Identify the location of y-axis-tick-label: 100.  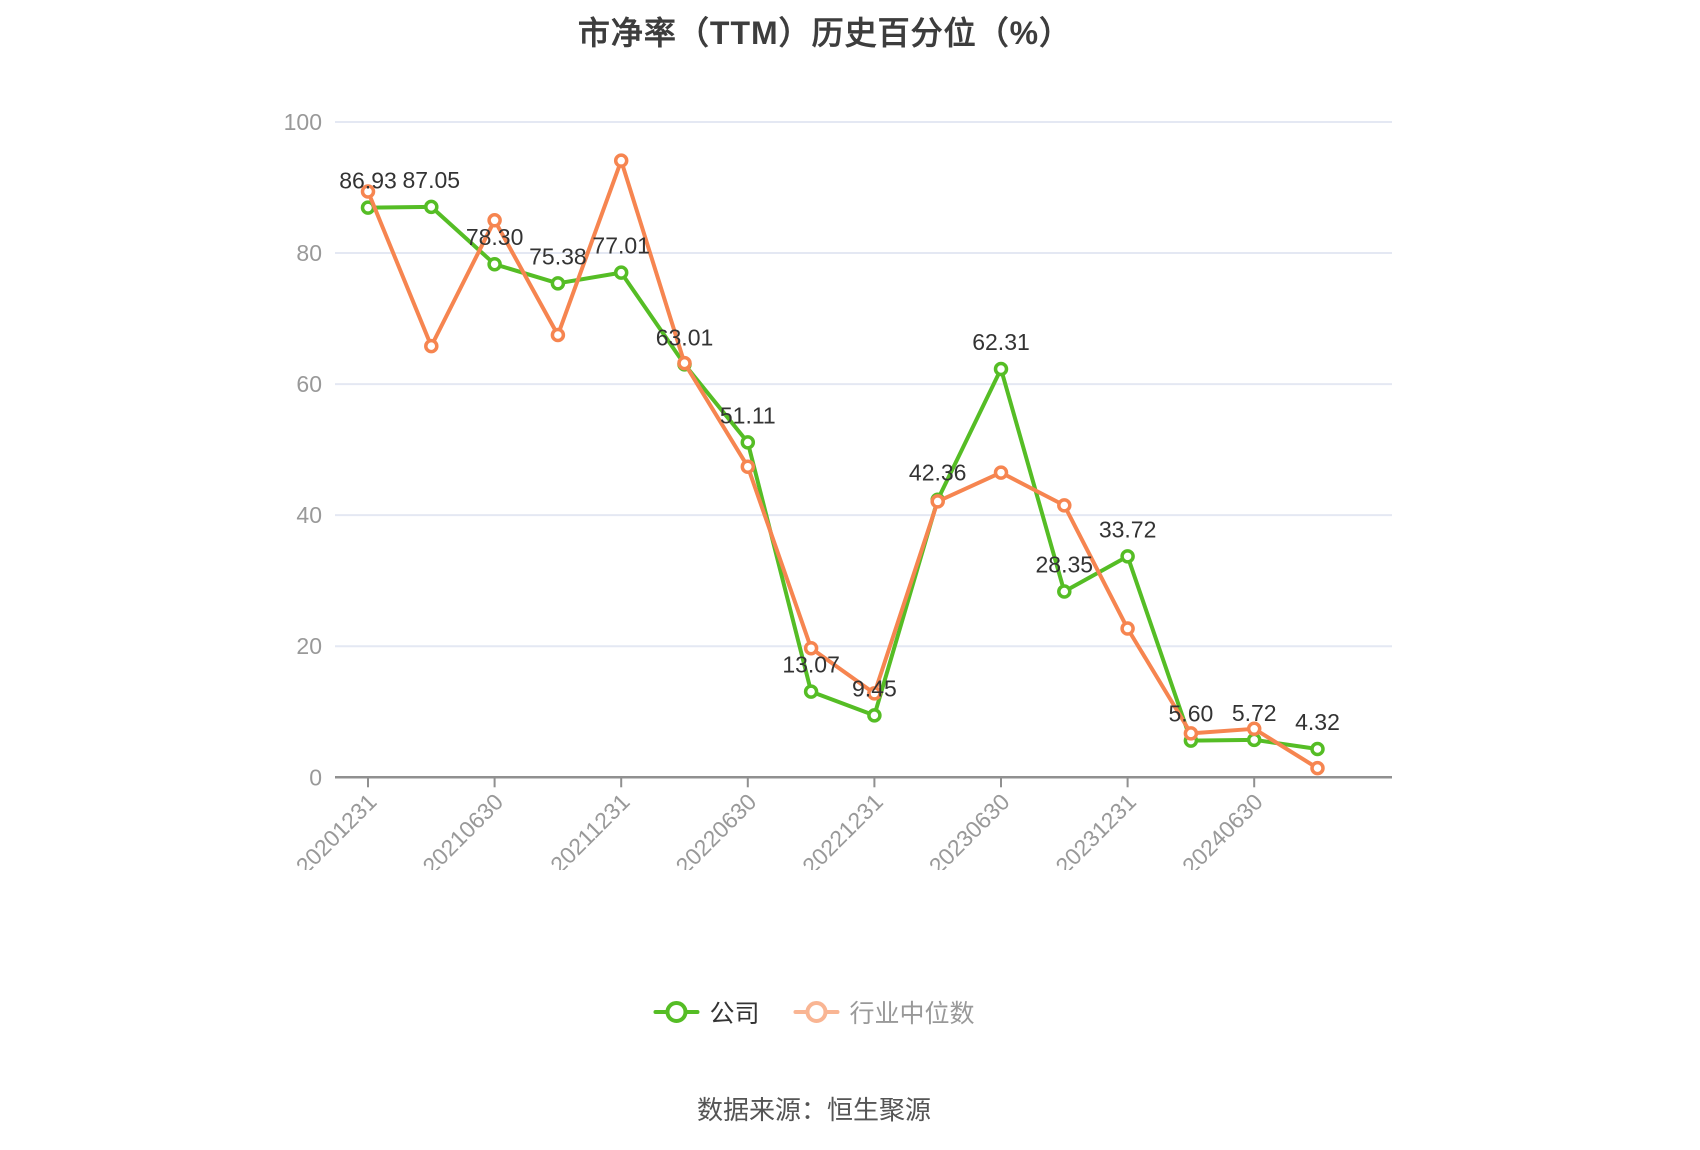
(303, 122).